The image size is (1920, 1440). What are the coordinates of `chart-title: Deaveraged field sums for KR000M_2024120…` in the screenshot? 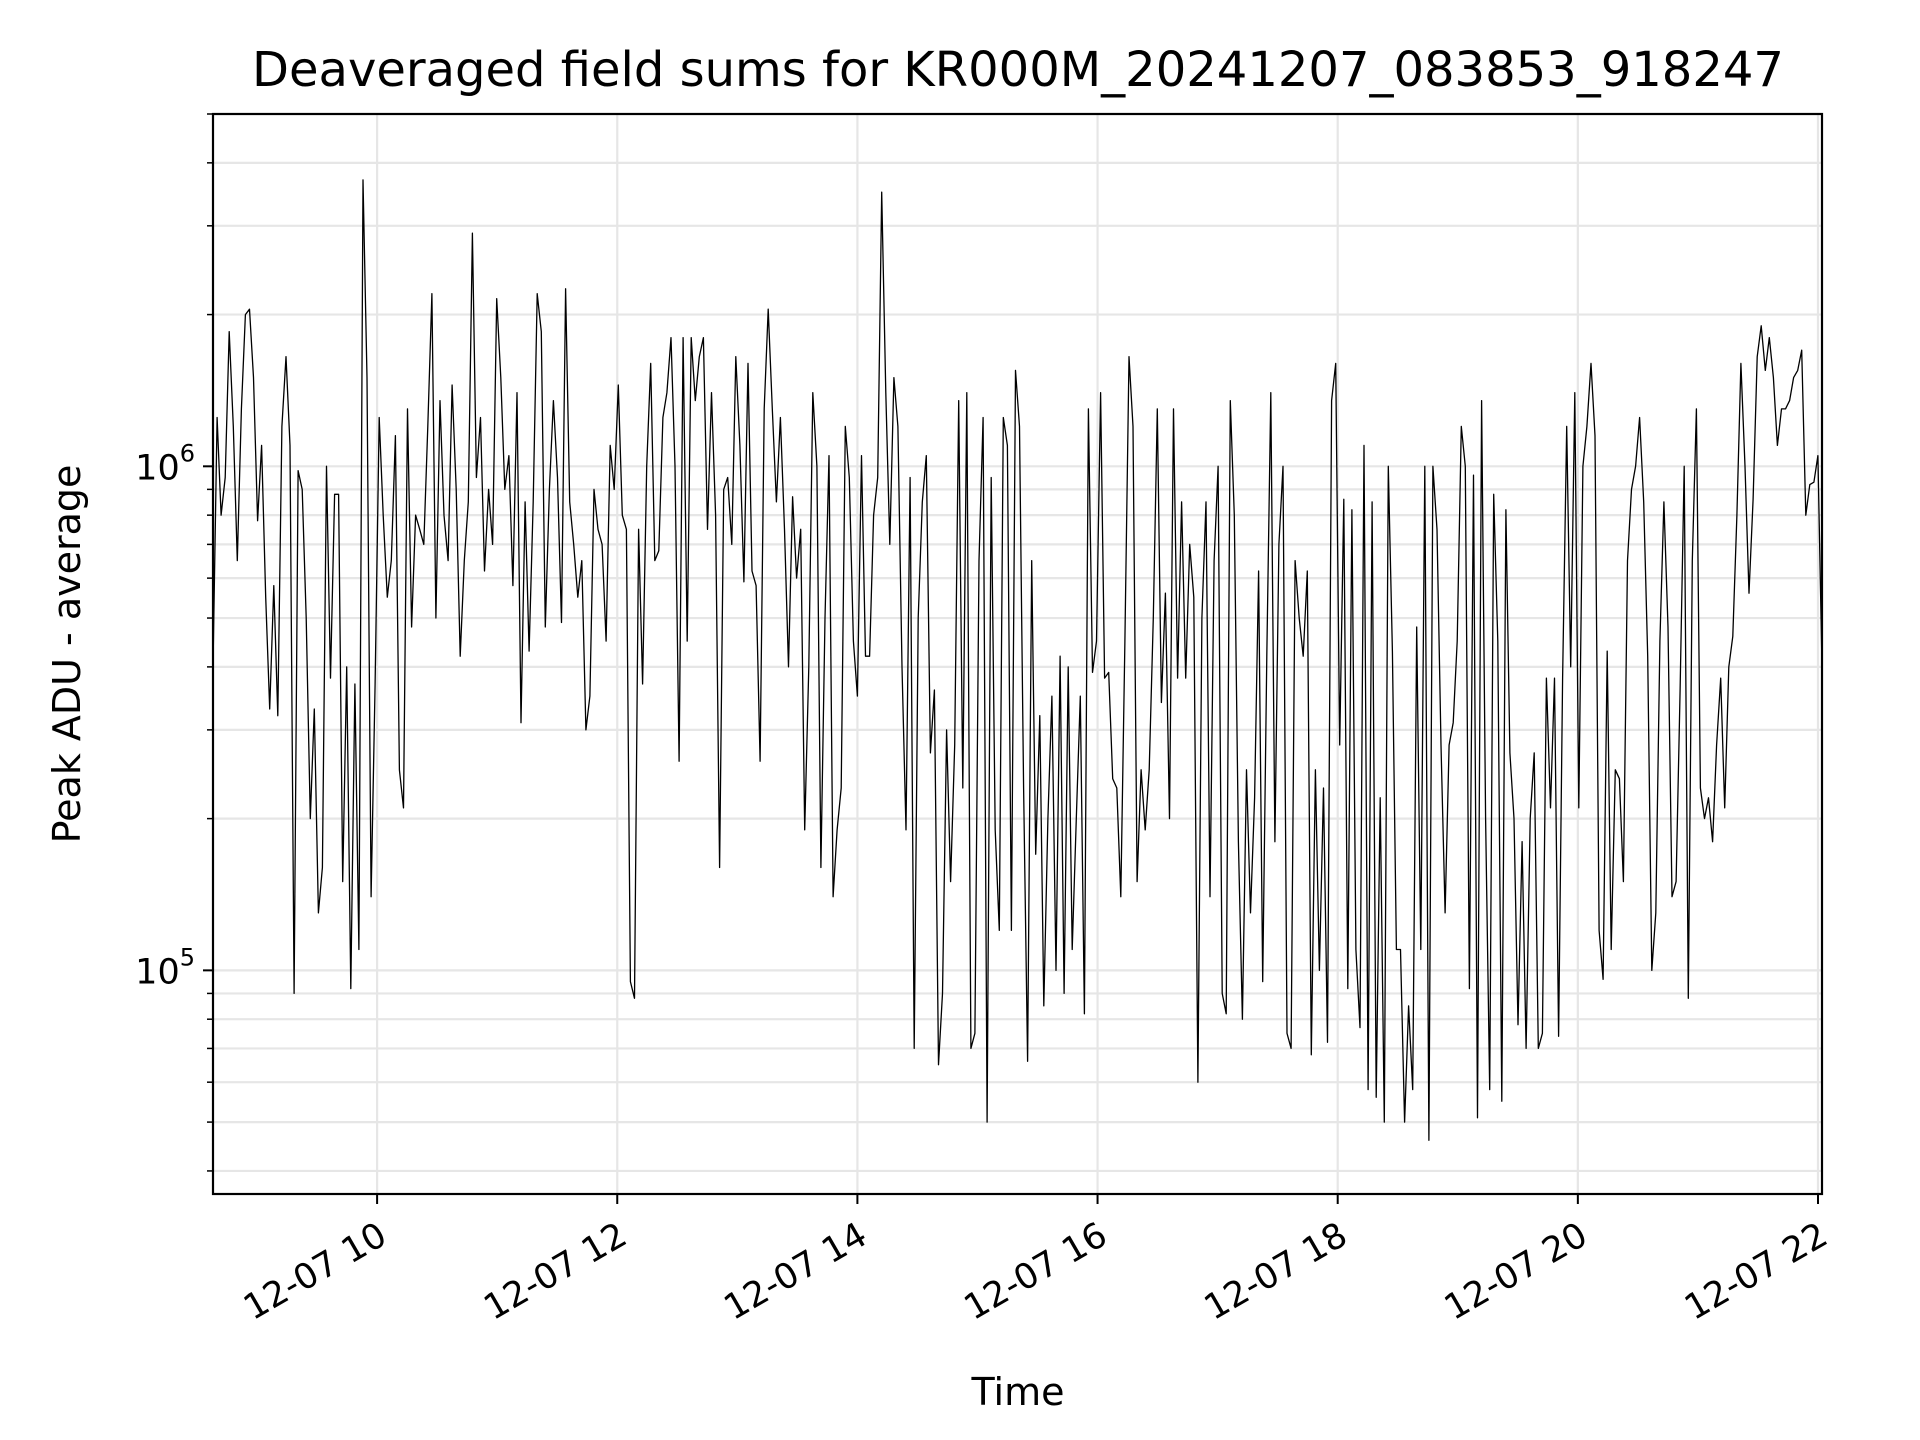 It's located at (1018, 70).